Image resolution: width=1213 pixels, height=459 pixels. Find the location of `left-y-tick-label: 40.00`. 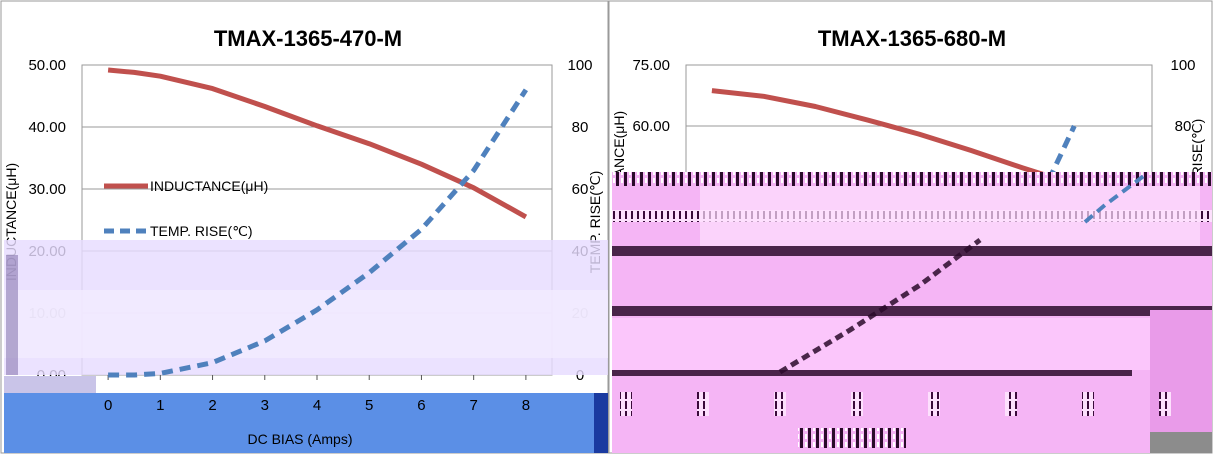

left-y-tick-label: 40.00 is located at coordinates (47, 127).